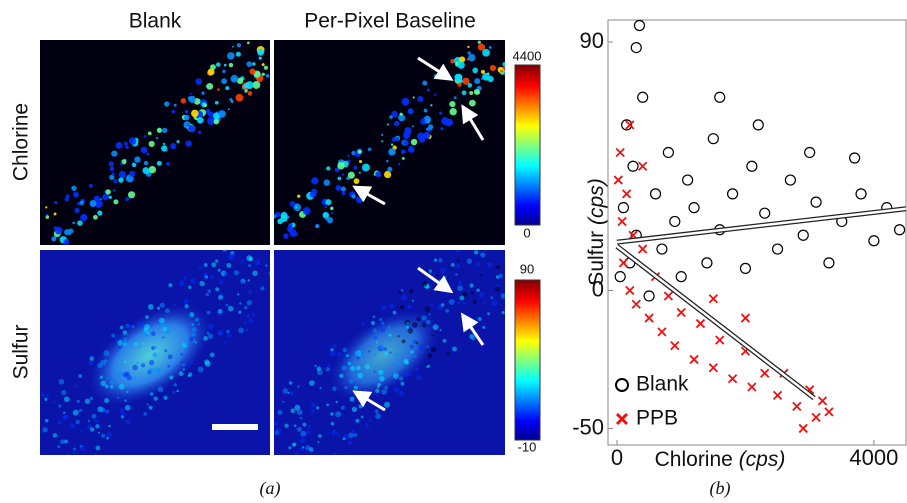 The width and height of the screenshot is (907, 503). What do you see at coordinates (21, 142) in the screenshot?
I see `row-title: Chlorine` at bounding box center [21, 142].